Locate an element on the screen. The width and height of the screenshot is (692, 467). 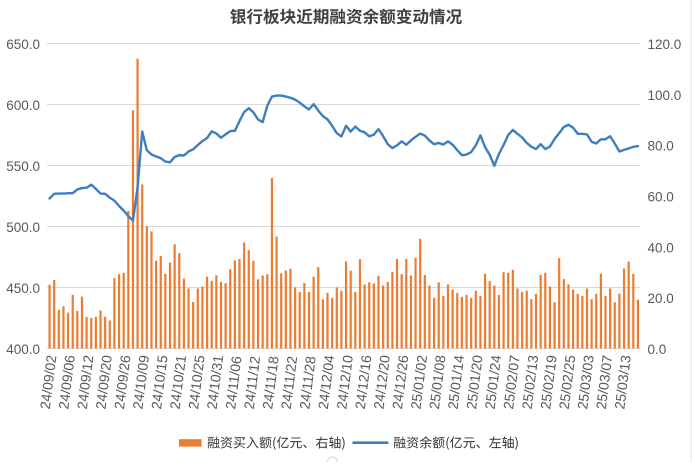
svg-text: 24/09/02 is located at coordinates (48, 382).